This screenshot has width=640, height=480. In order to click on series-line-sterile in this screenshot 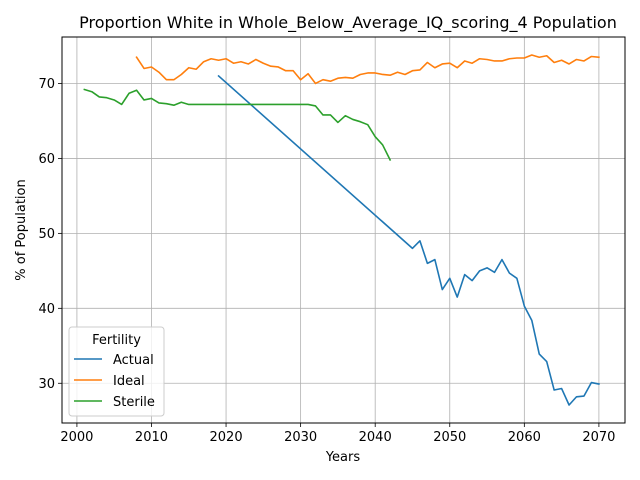, I will do `click(237, 124)`.